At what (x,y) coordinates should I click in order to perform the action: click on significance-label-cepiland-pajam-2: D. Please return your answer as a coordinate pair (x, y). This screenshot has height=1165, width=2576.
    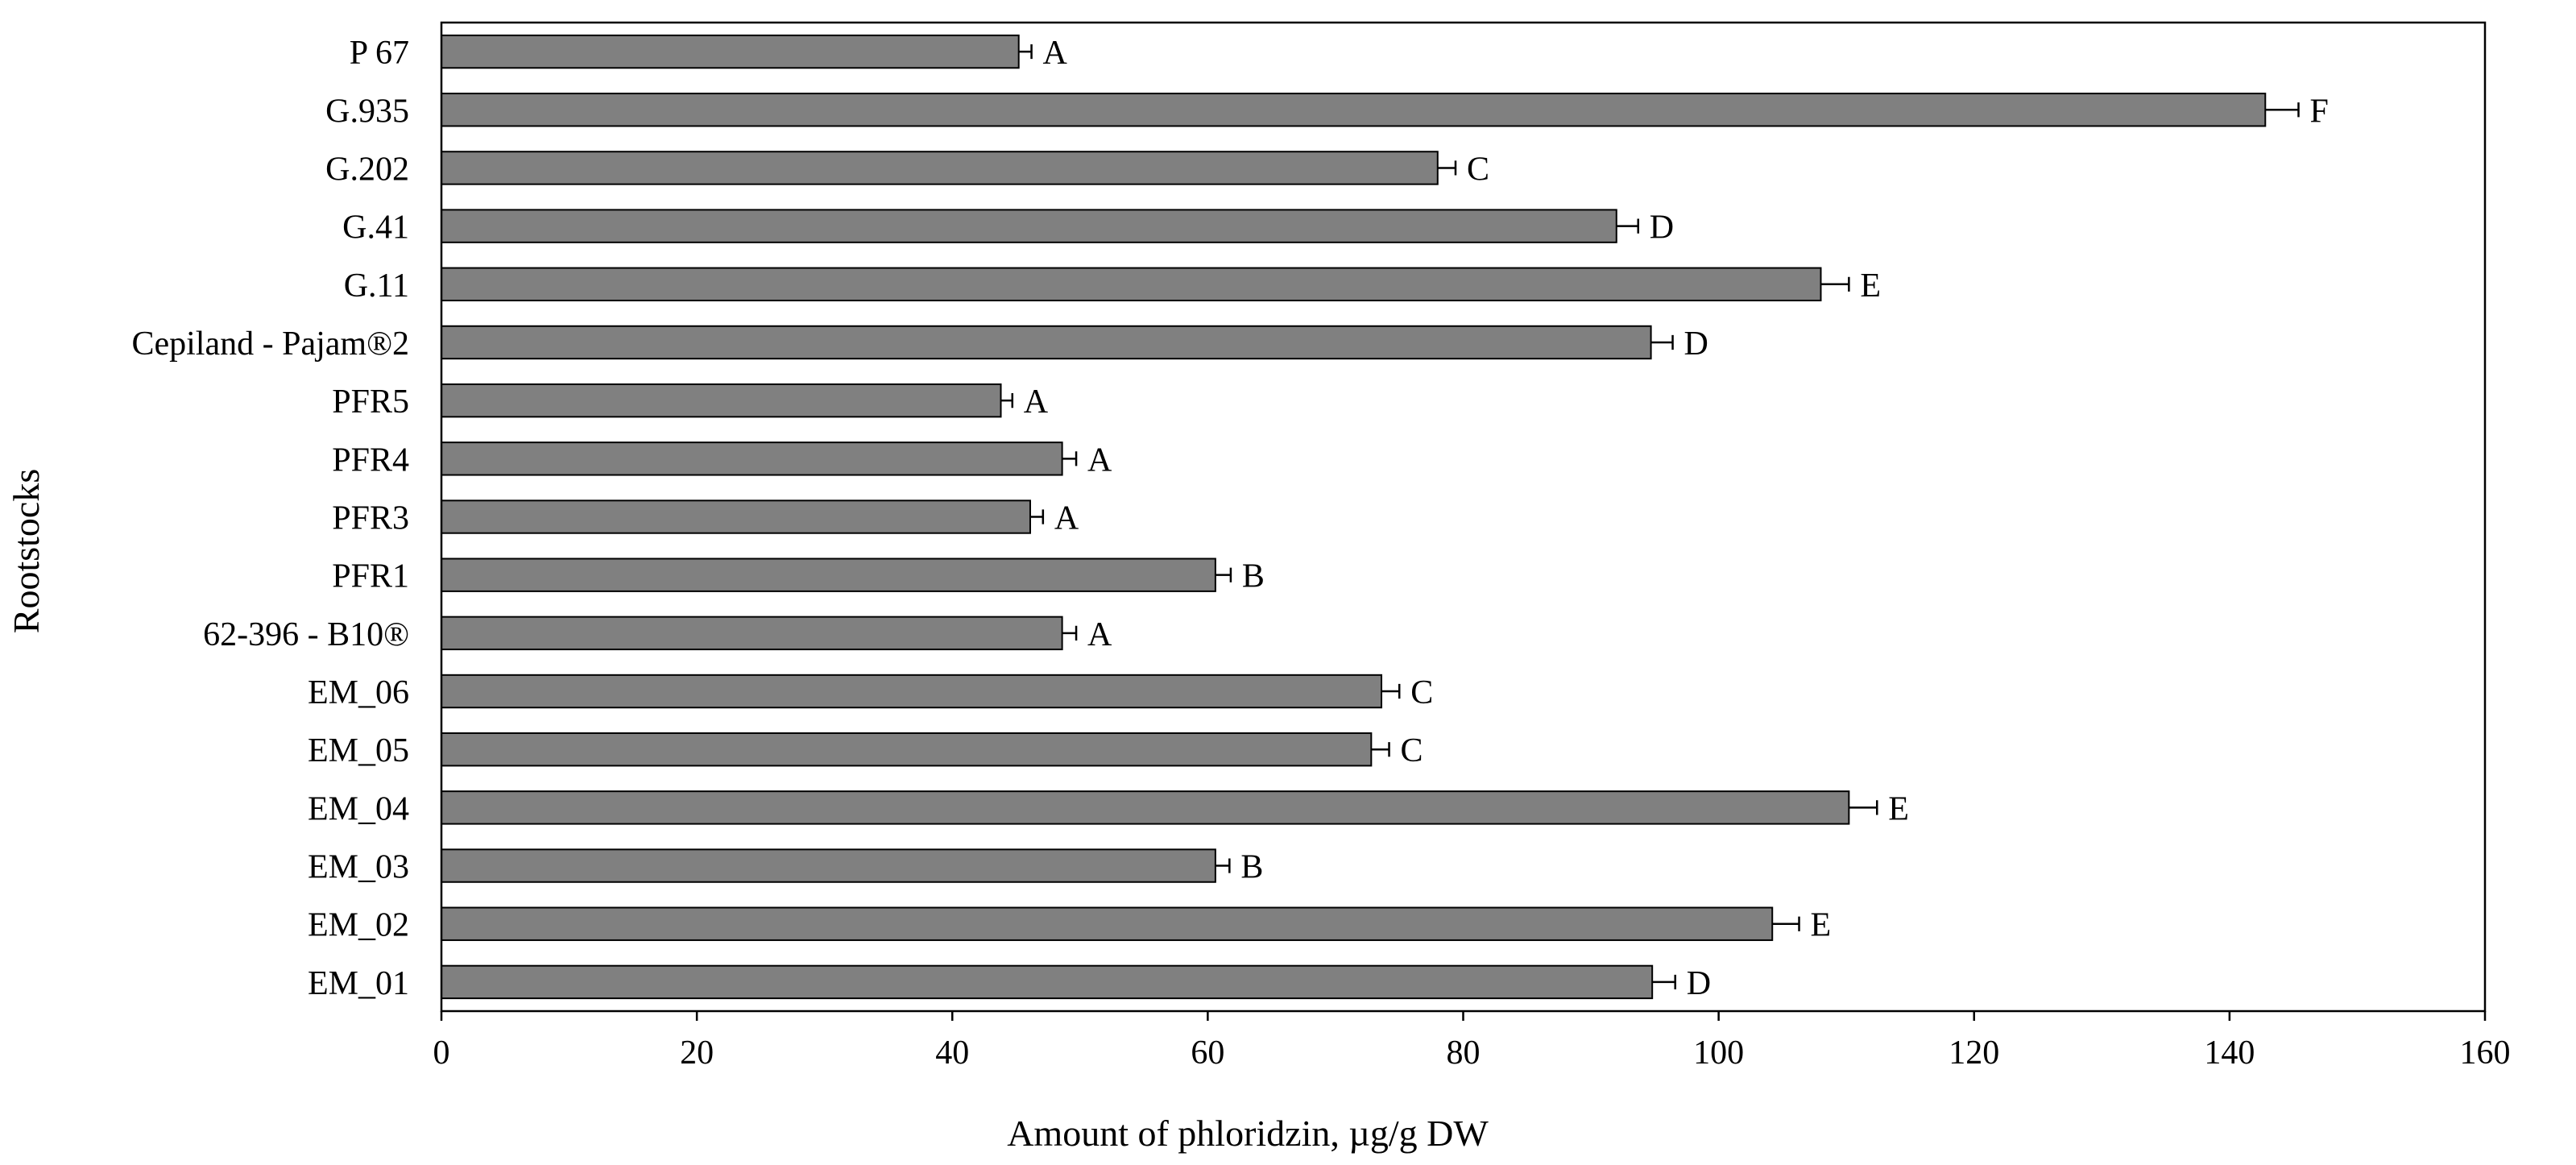
    Looking at the image, I should click on (1696, 344).